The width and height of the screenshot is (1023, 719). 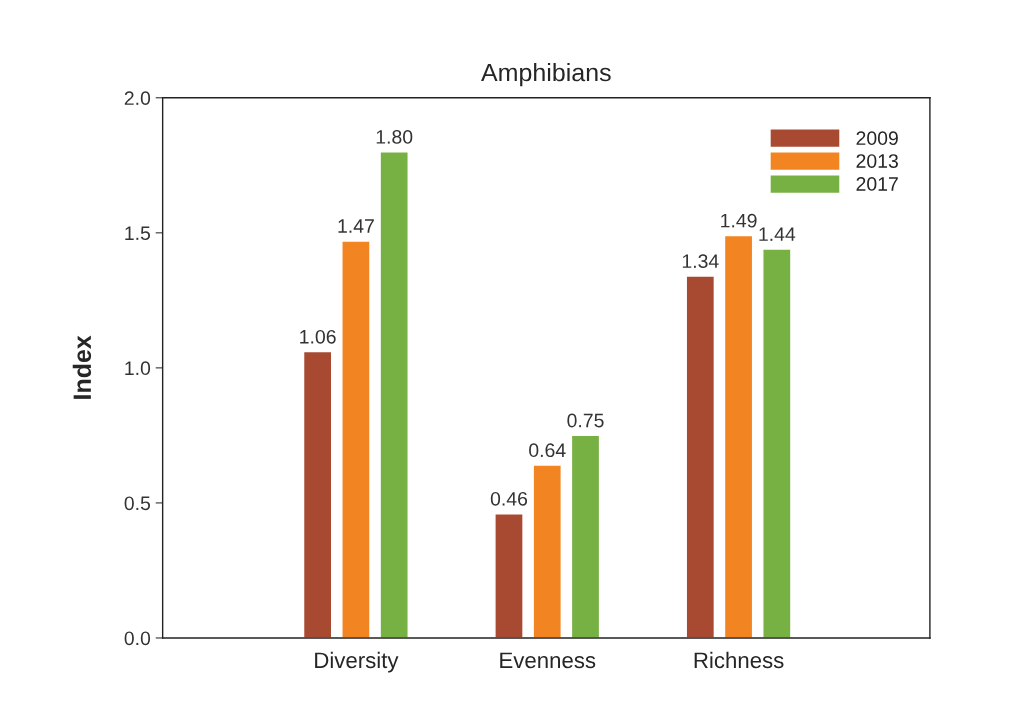 I want to click on legend-label: 2009, so click(x=877, y=138).